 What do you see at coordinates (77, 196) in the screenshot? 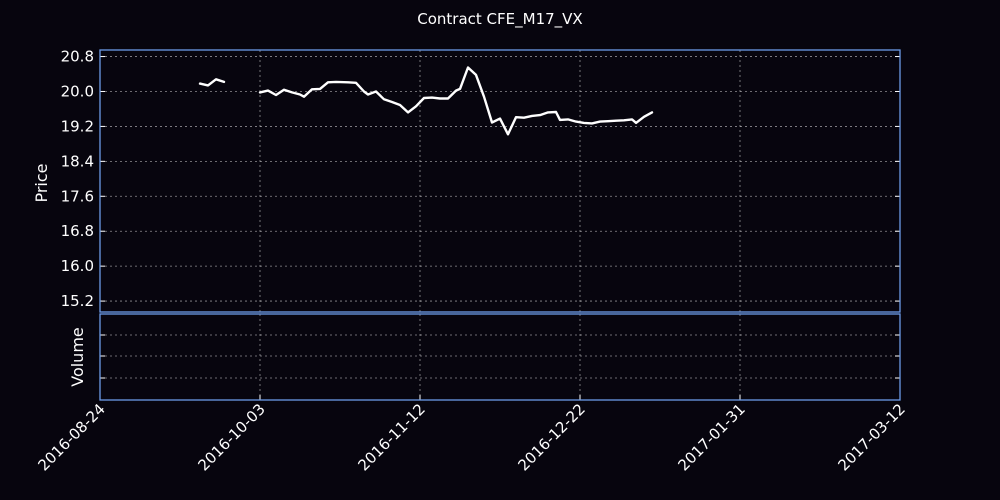
I see `price-tick-label: 17.6` at bounding box center [77, 196].